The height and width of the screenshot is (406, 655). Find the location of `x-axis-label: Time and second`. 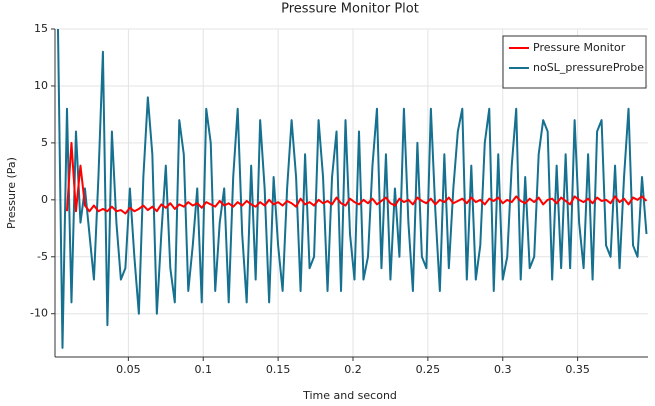

x-axis-label: Time and second is located at coordinates (349, 395).